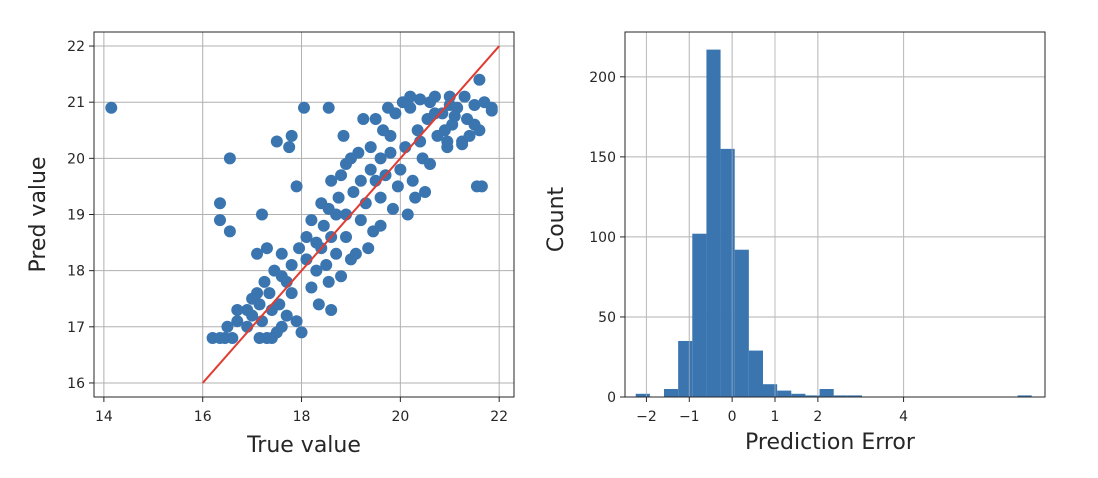 Image resolution: width=1098 pixels, height=478 pixels. I want to click on scatter-x-tick-label: 20, so click(400, 417).